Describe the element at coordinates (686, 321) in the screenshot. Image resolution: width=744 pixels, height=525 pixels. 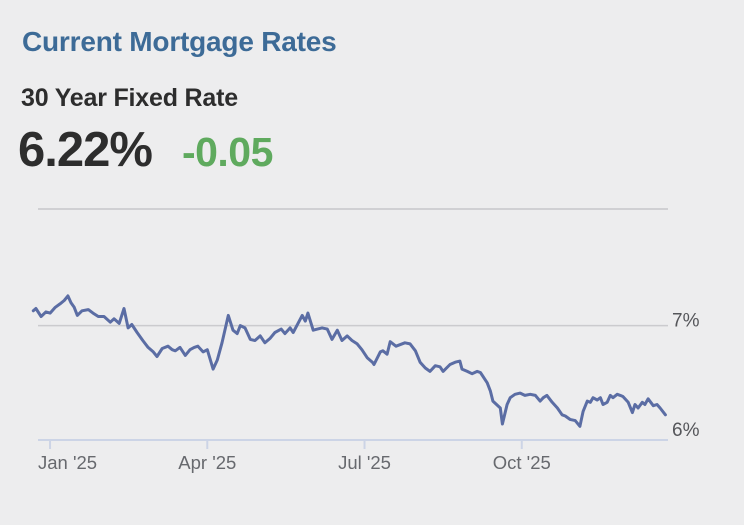
I see `y-axis-label-7pct: 7%` at that location.